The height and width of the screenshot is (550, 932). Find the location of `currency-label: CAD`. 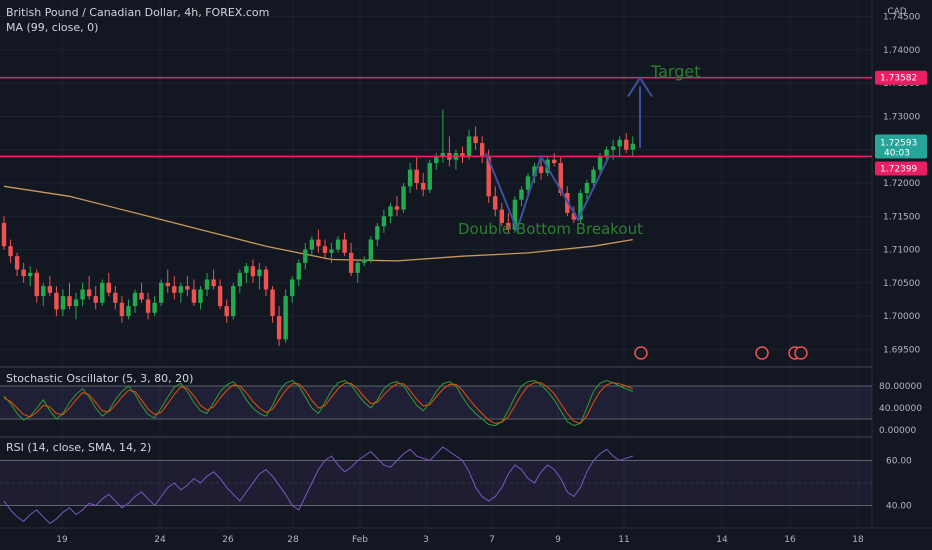

currency-label: CAD is located at coordinates (896, 12).